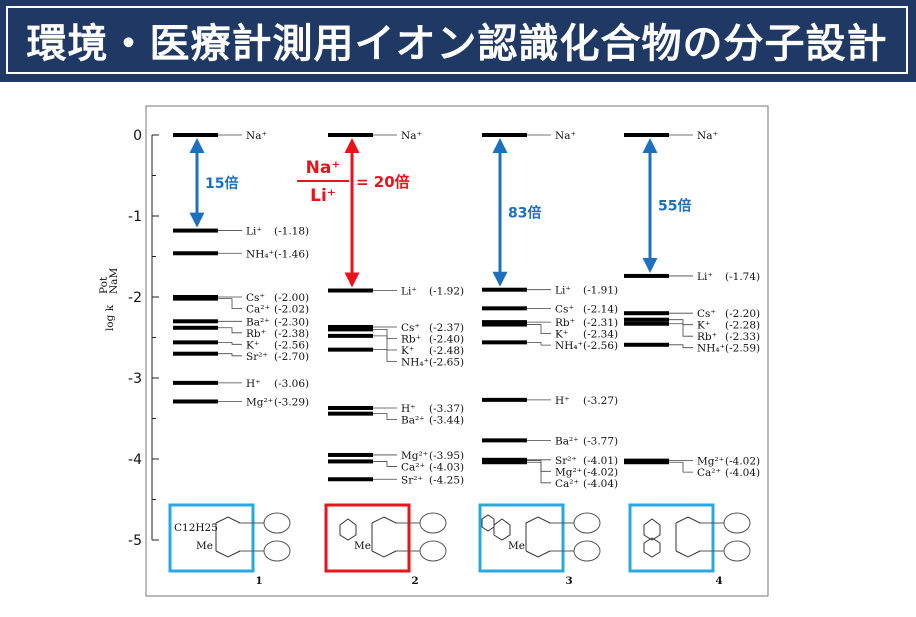  I want to click on compound-number: 4, so click(718, 581).